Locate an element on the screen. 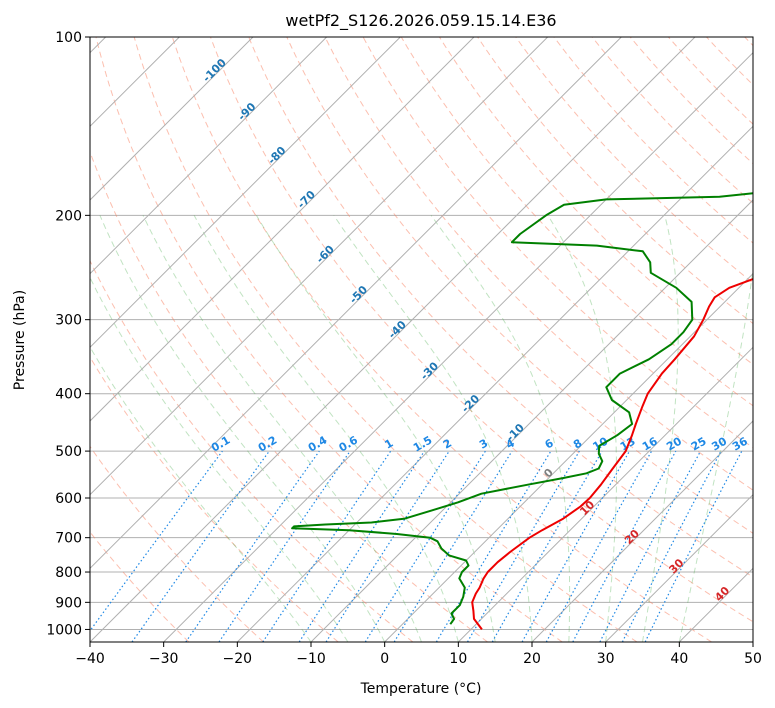 Image resolution: width=775 pixels, height=708 pixels. x-tick-label: 40 is located at coordinates (679, 659).